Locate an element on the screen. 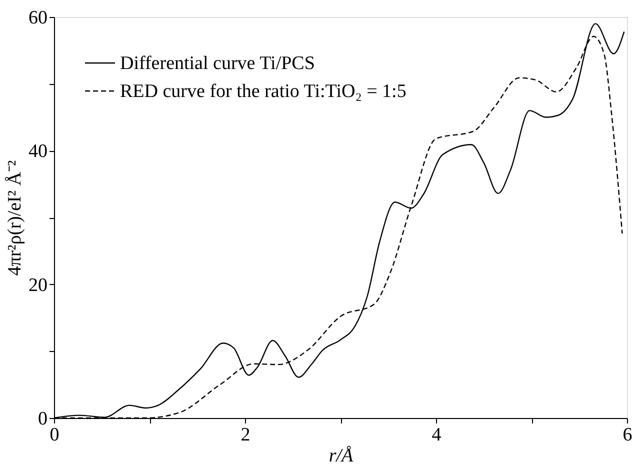 The width and height of the screenshot is (643, 476). x-tick-label: 6 is located at coordinates (627, 435).